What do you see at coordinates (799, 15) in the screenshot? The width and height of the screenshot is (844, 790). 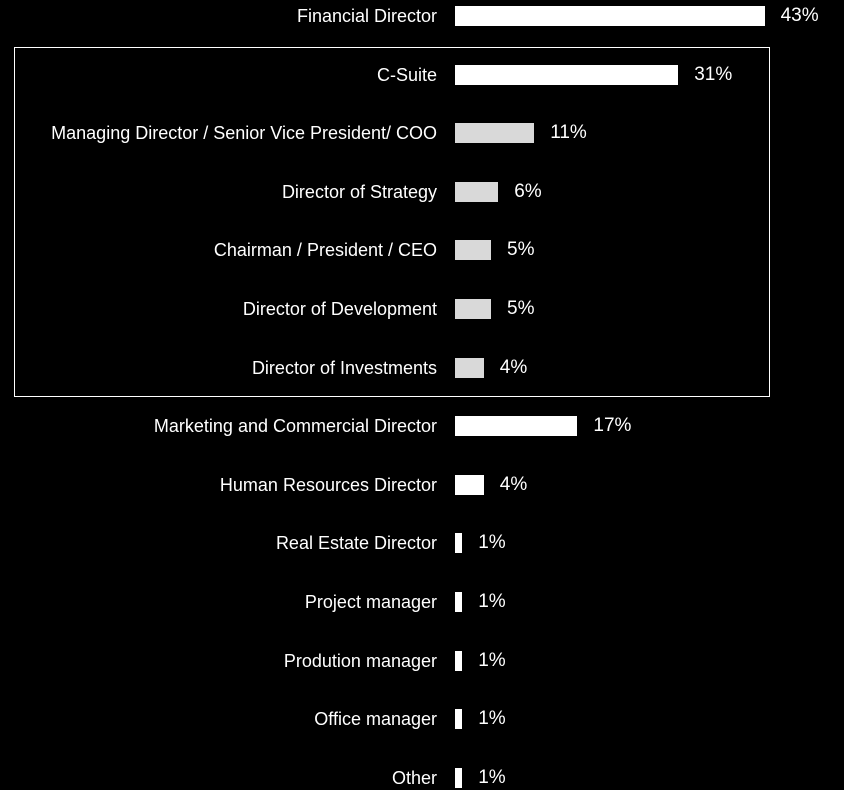 I see `value-label: 43%` at bounding box center [799, 15].